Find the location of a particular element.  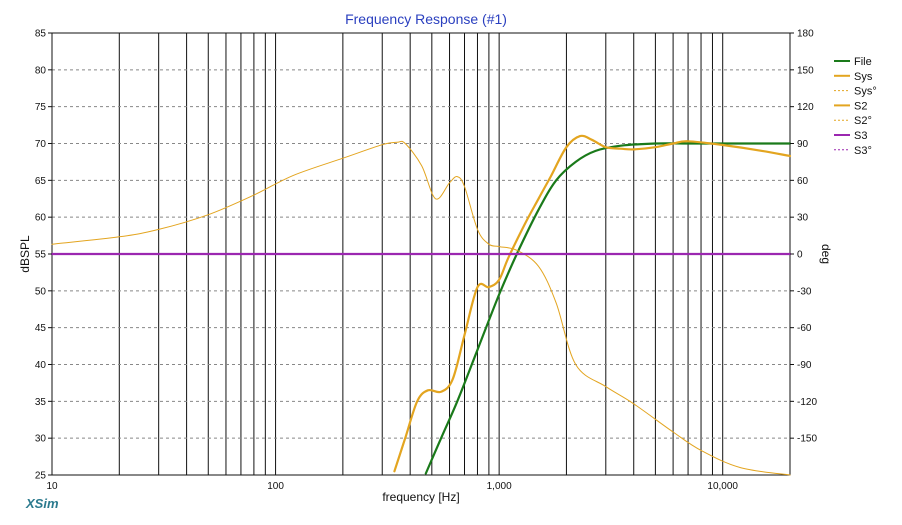

left-tick-label: 25 is located at coordinates (41, 476).